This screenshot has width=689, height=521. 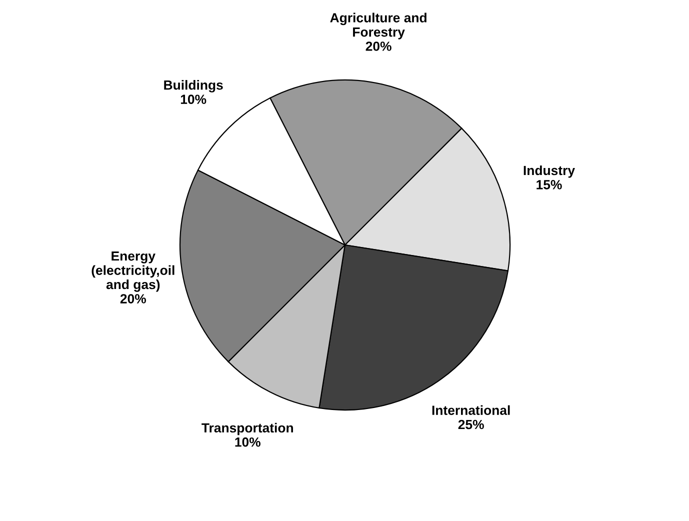 What do you see at coordinates (549, 171) in the screenshot?
I see `slice-label: Industry` at bounding box center [549, 171].